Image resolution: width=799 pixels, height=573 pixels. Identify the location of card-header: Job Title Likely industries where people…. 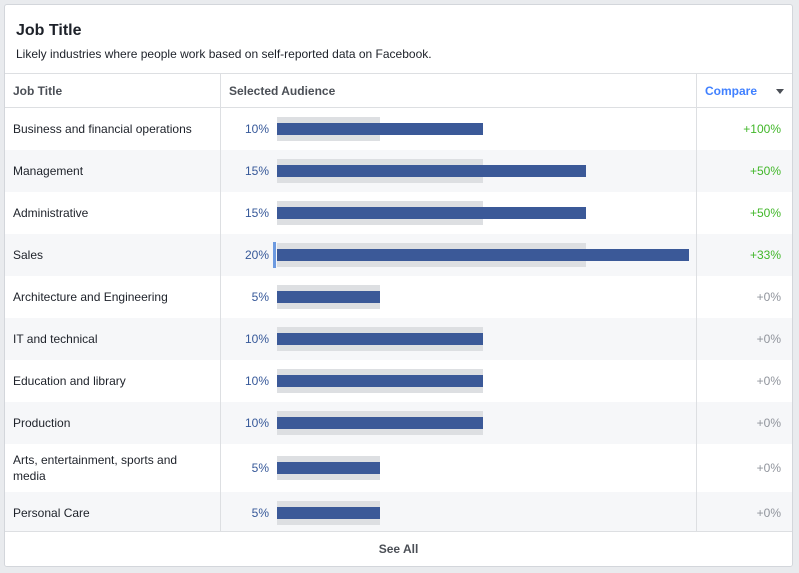
(398, 39).